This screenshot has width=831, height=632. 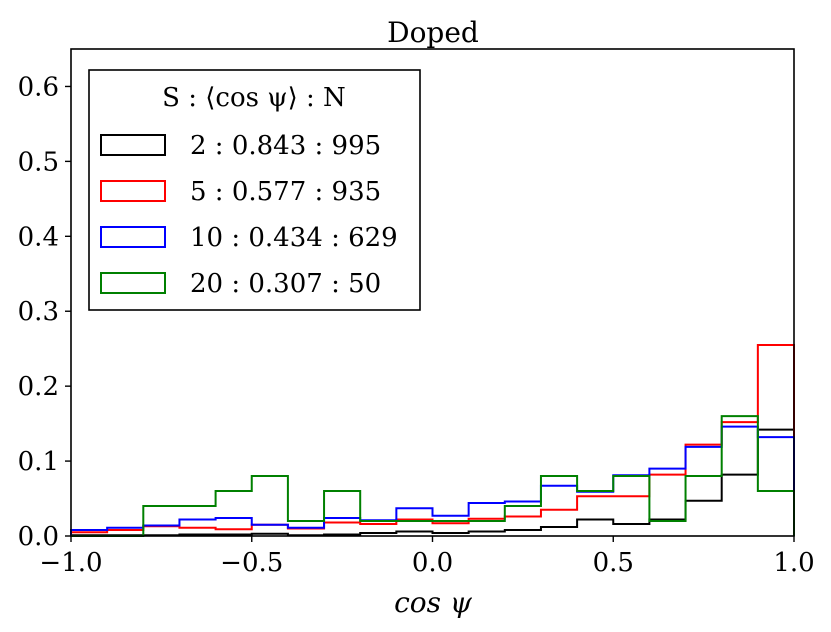 What do you see at coordinates (285, 192) in the screenshot?
I see `legend-label: 5 : 0.577 : 935` at bounding box center [285, 192].